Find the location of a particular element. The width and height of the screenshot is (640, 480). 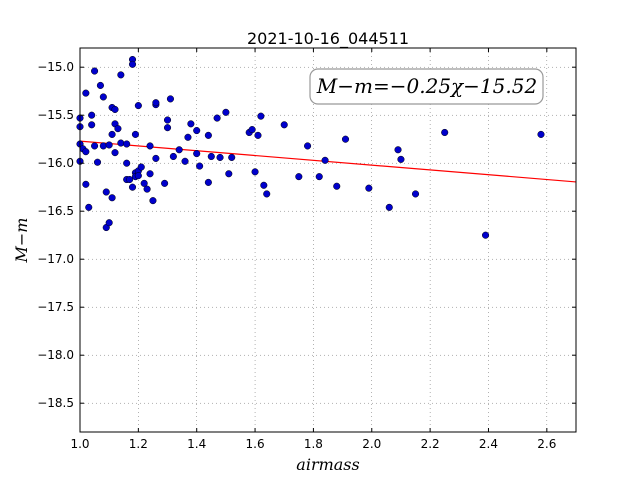

chart-title: 2021-10-16_044511 is located at coordinates (328, 39).